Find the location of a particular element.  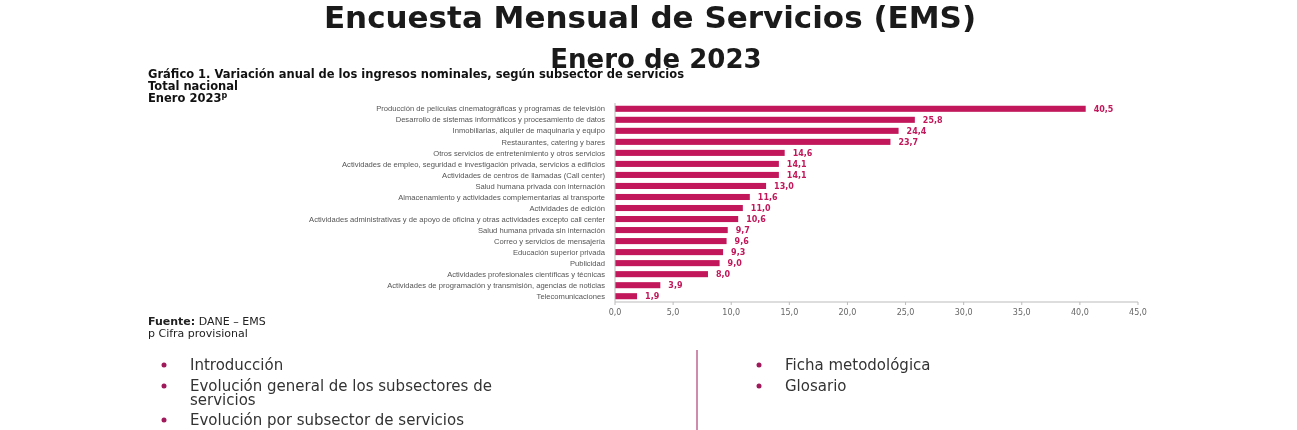

x-tick-label: 10,0 is located at coordinates (731, 312).